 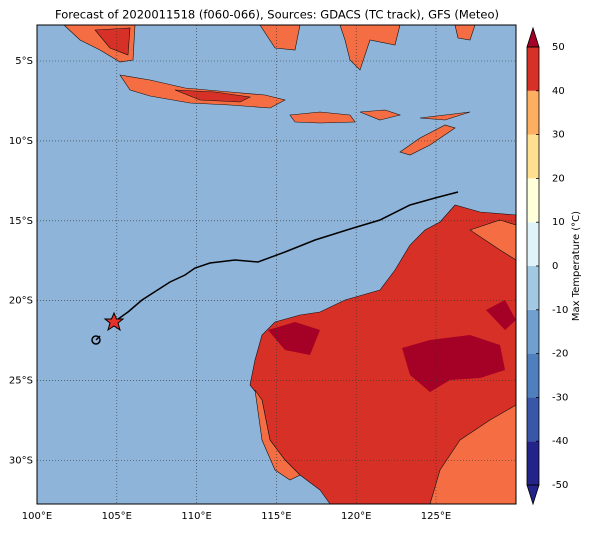 What do you see at coordinates (37, 516) in the screenshot?
I see `x-tick-label: 100°E` at bounding box center [37, 516].